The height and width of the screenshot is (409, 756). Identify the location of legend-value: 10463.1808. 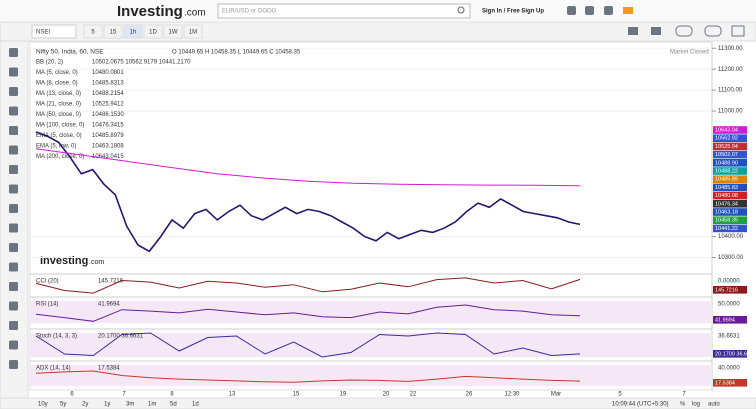
(108, 147).